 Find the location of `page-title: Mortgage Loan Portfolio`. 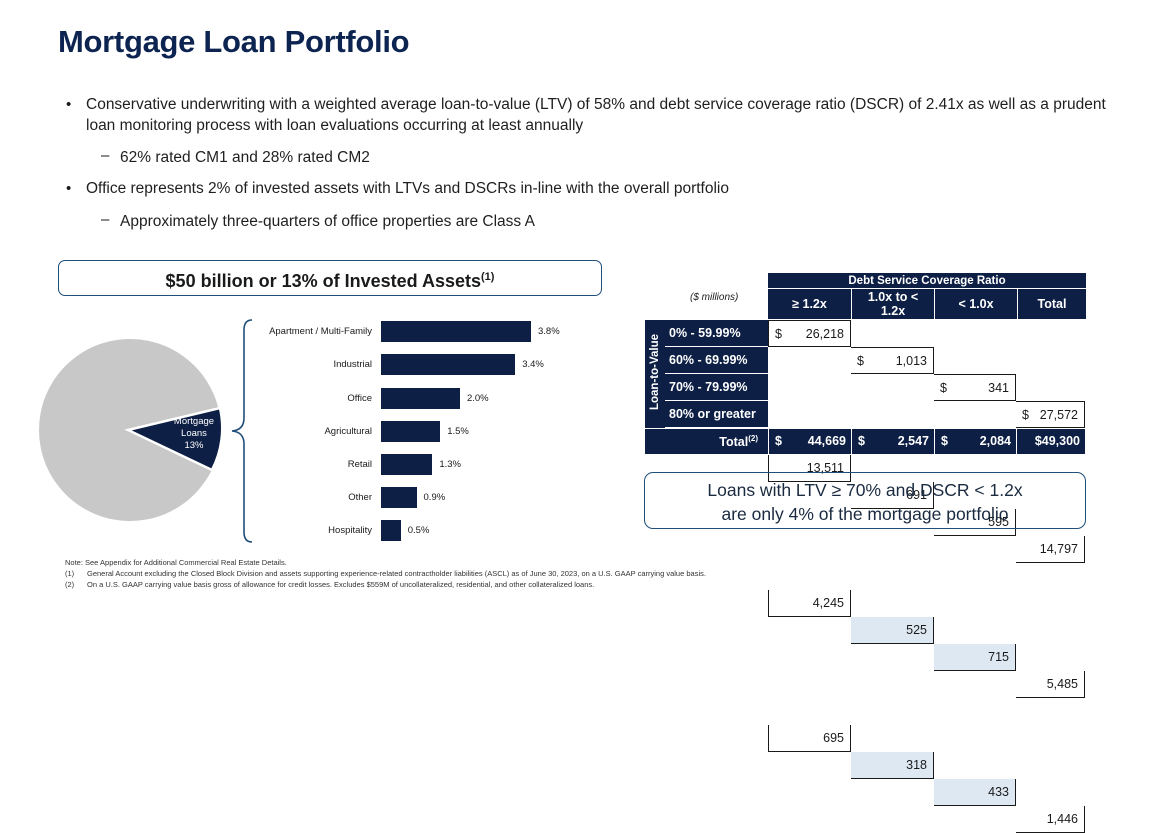

page-title: Mortgage Loan Portfolio is located at coordinates (234, 41).